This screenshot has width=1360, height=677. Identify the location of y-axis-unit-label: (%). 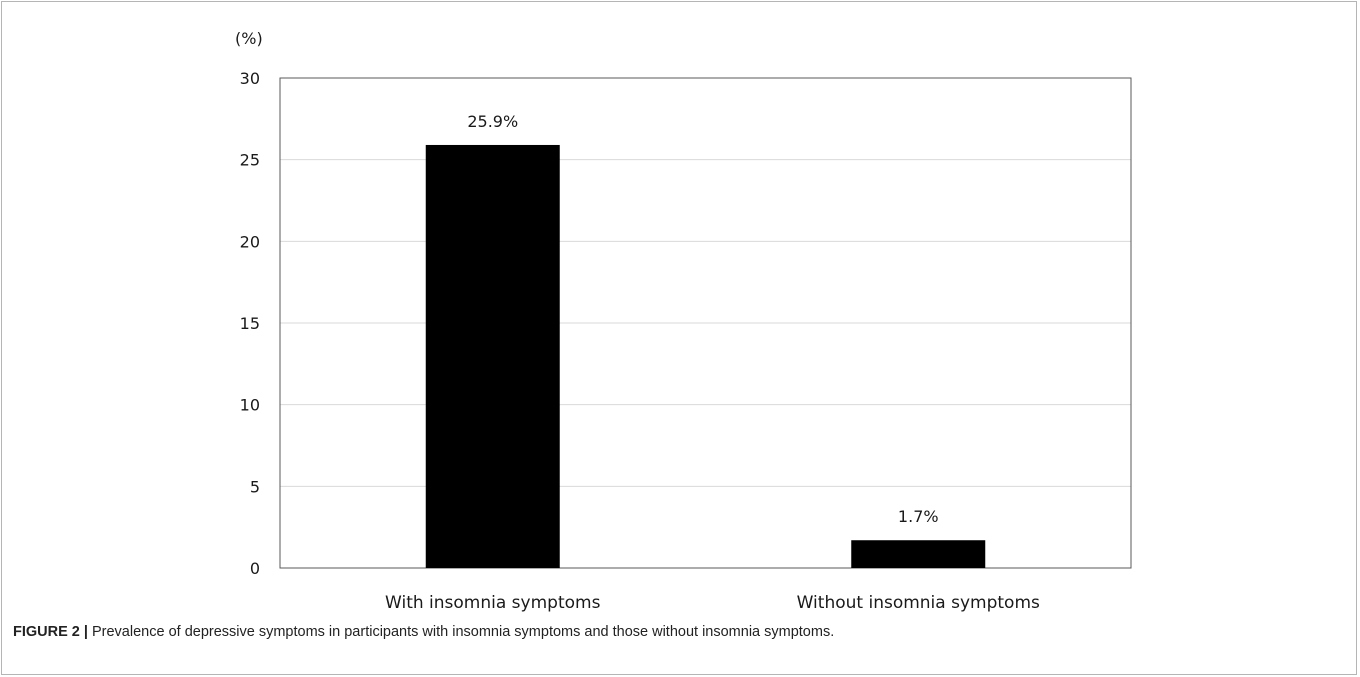
(249, 38).